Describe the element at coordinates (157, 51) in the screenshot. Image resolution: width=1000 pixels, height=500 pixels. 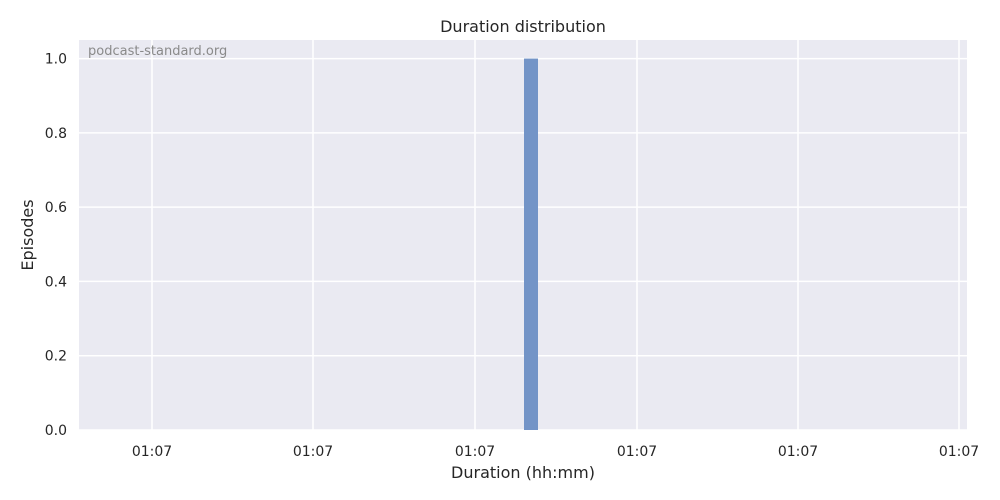
I see `watermark-text: podcast-standard.org` at that location.